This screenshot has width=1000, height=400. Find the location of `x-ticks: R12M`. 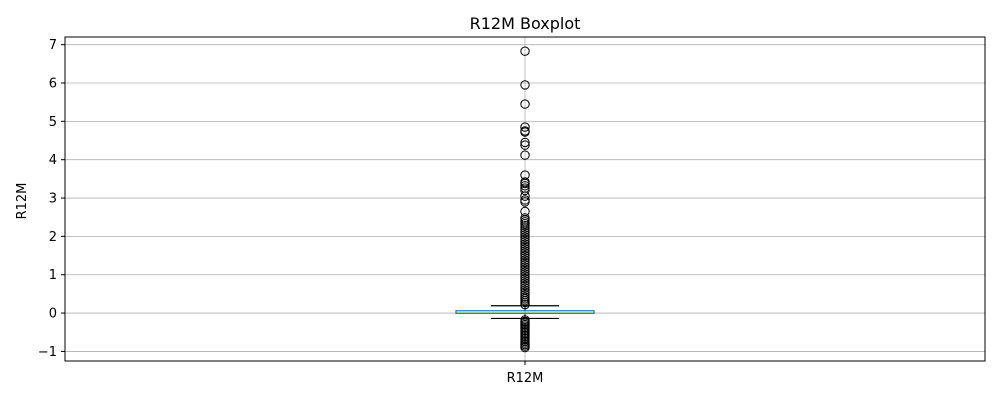

x-ticks: R12M is located at coordinates (525, 373).